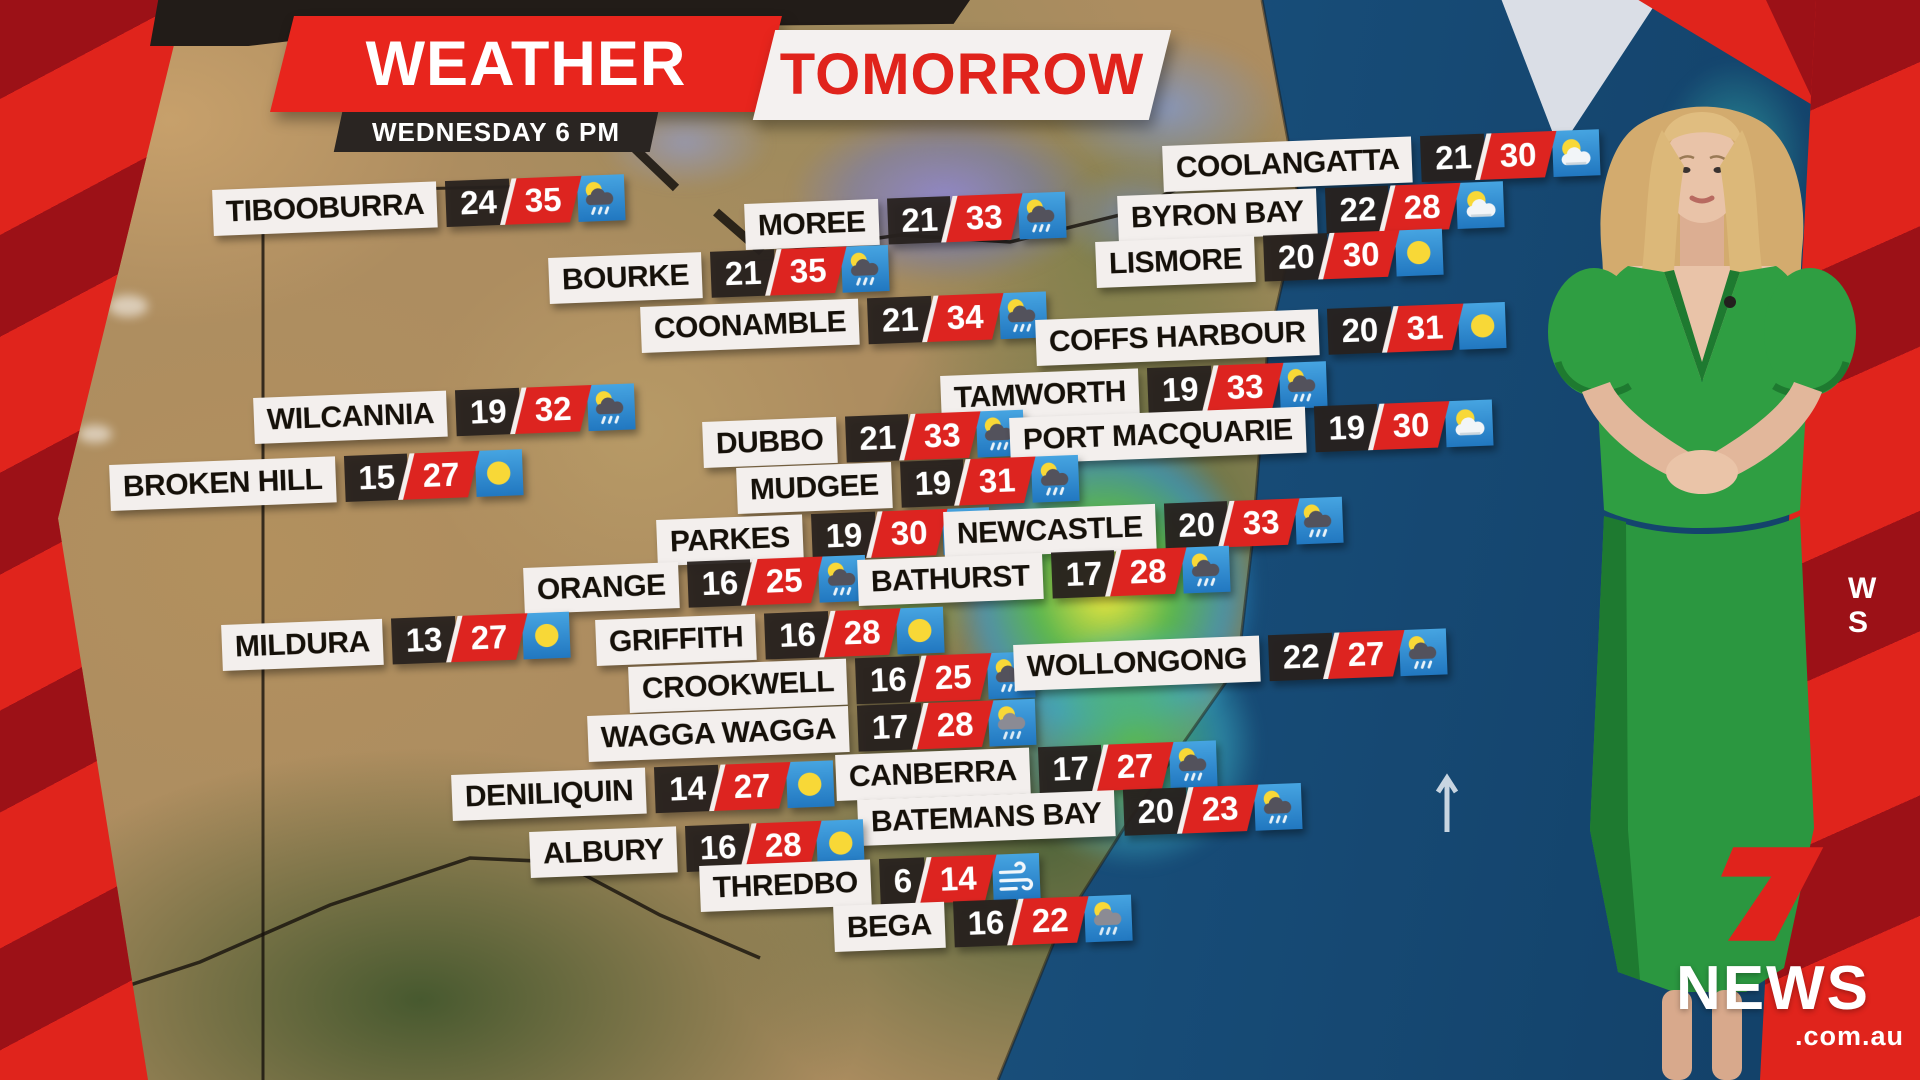 Image resolution: width=1920 pixels, height=1080 pixels. I want to click on city-name: THREDBO, so click(785, 885).